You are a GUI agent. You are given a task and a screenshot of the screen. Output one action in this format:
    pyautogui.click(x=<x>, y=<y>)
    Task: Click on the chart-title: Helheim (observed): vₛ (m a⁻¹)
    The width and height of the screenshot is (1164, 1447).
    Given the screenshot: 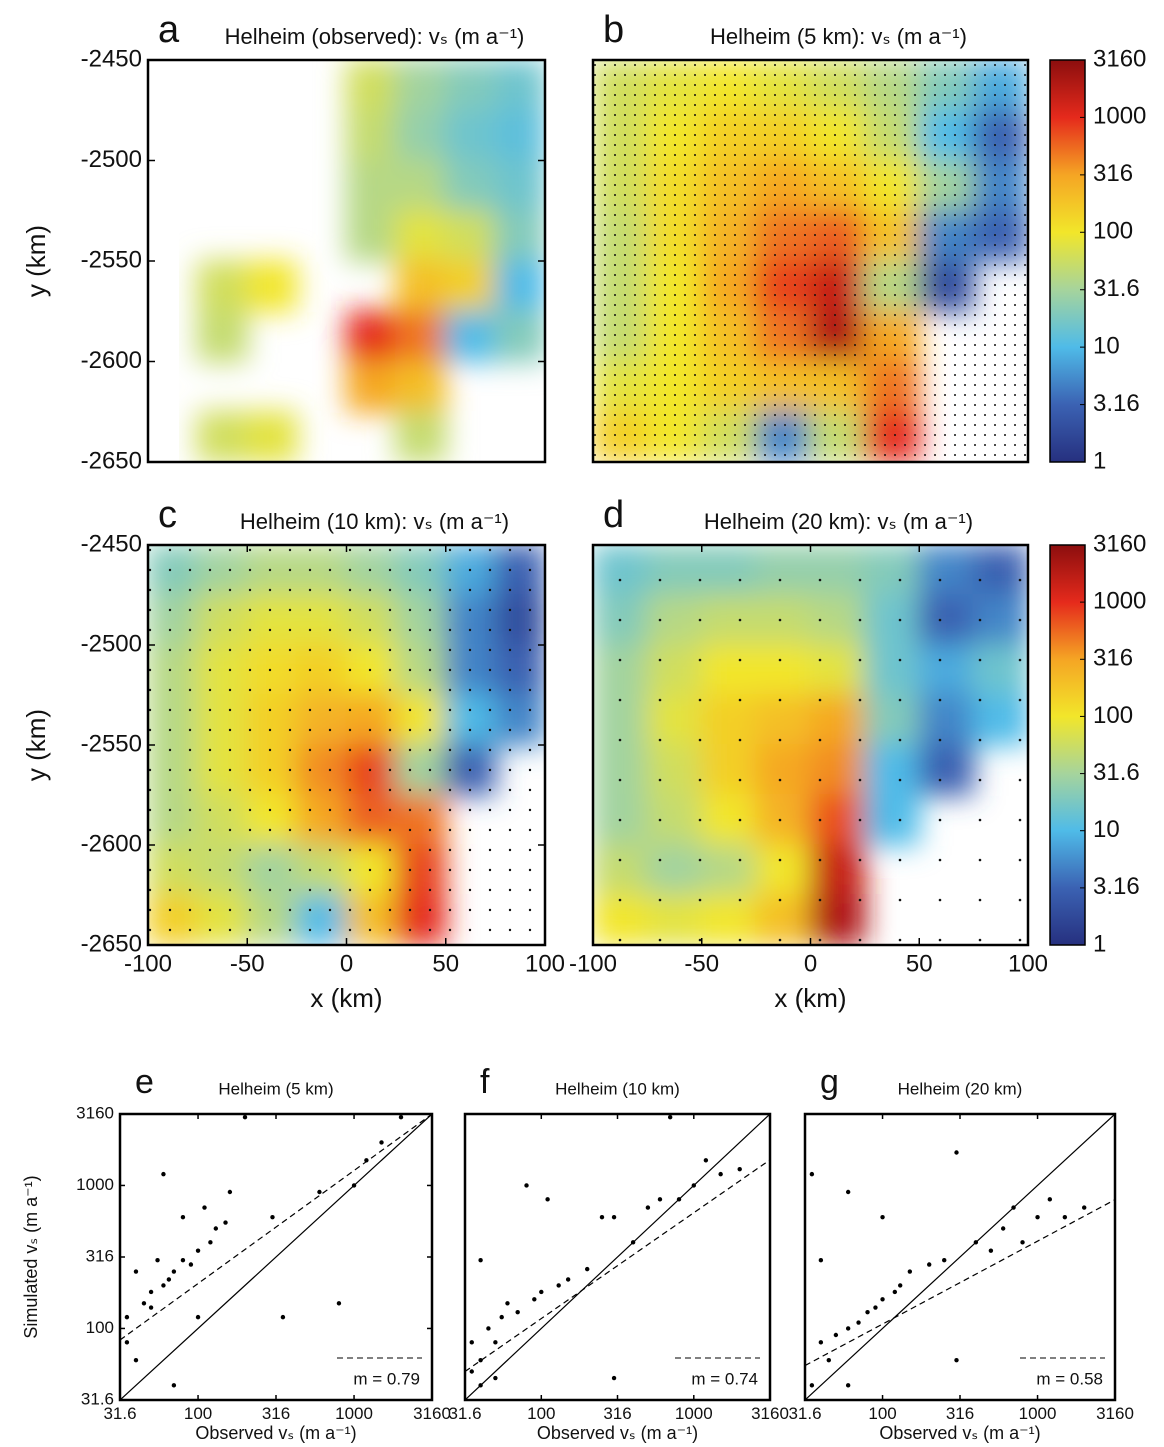 What is the action you would take?
    pyautogui.click(x=375, y=36)
    